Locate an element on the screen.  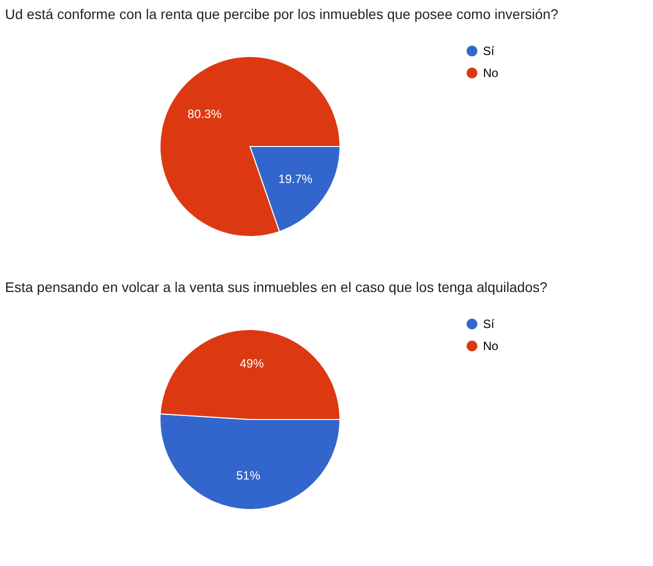
chart-title: Ud está conforme con la renta que percibe por los inmuebles que posee como inversión? is located at coordinates (282, 14).